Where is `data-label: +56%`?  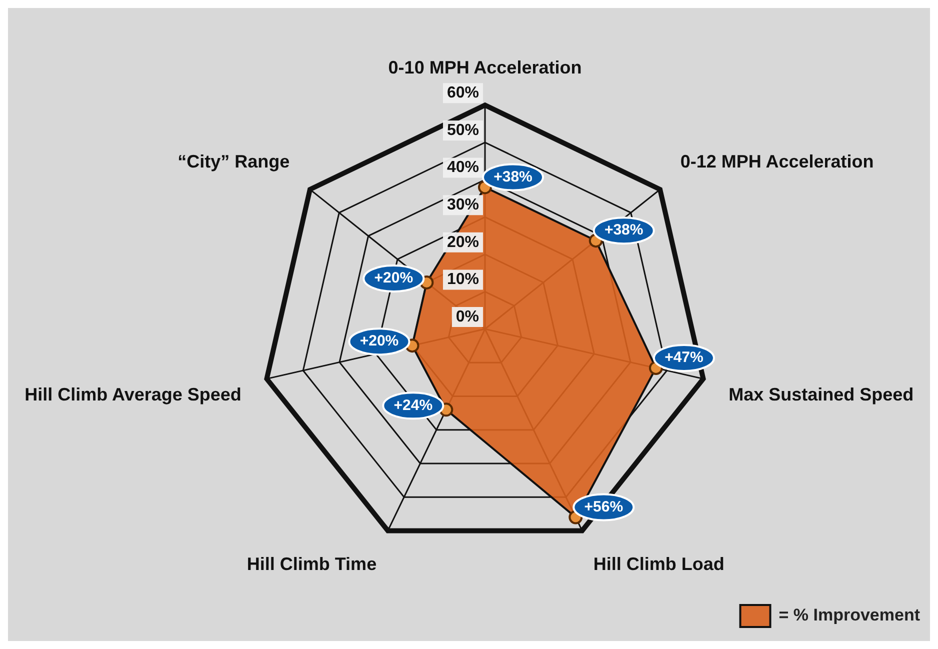
data-label: +56% is located at coordinates (604, 507).